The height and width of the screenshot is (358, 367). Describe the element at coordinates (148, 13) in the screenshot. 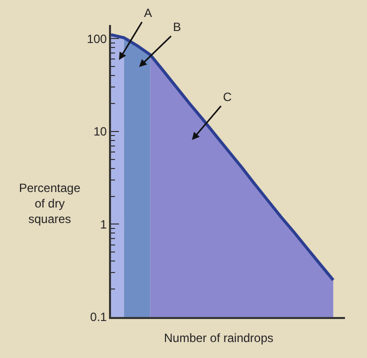

I see `text: A` at that location.